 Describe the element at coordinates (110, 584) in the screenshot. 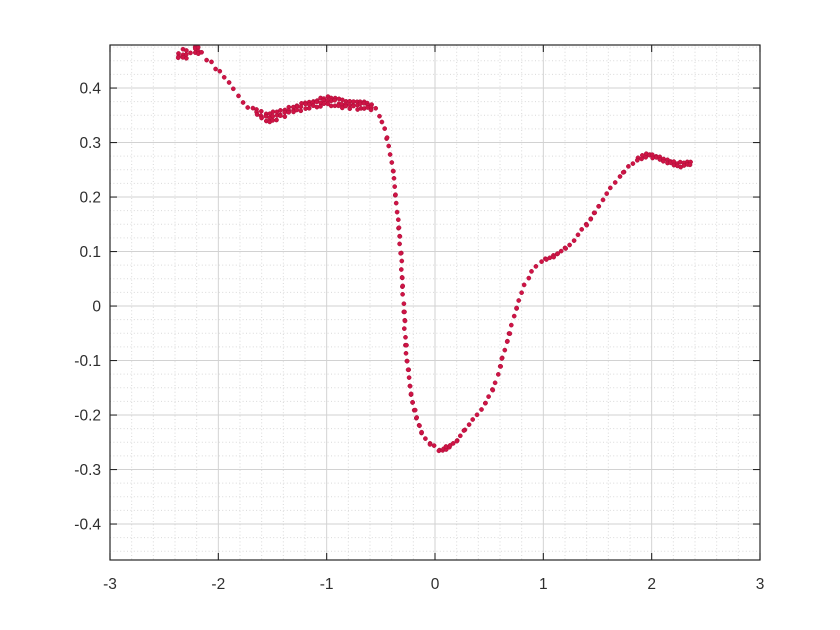

I see `x-tick-label: -3` at that location.